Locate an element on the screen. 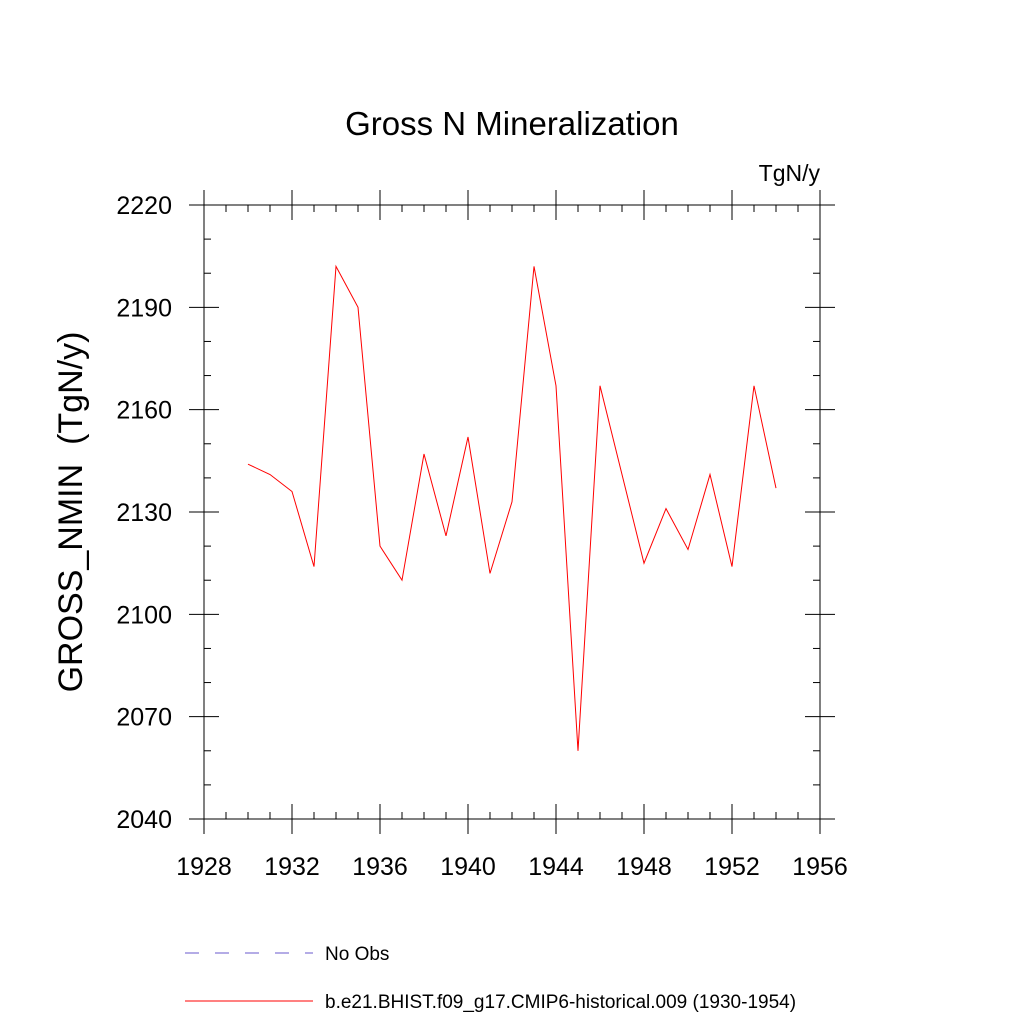 This screenshot has width=1024, height=1024. x-tick-label: 1948 is located at coordinates (644, 867).